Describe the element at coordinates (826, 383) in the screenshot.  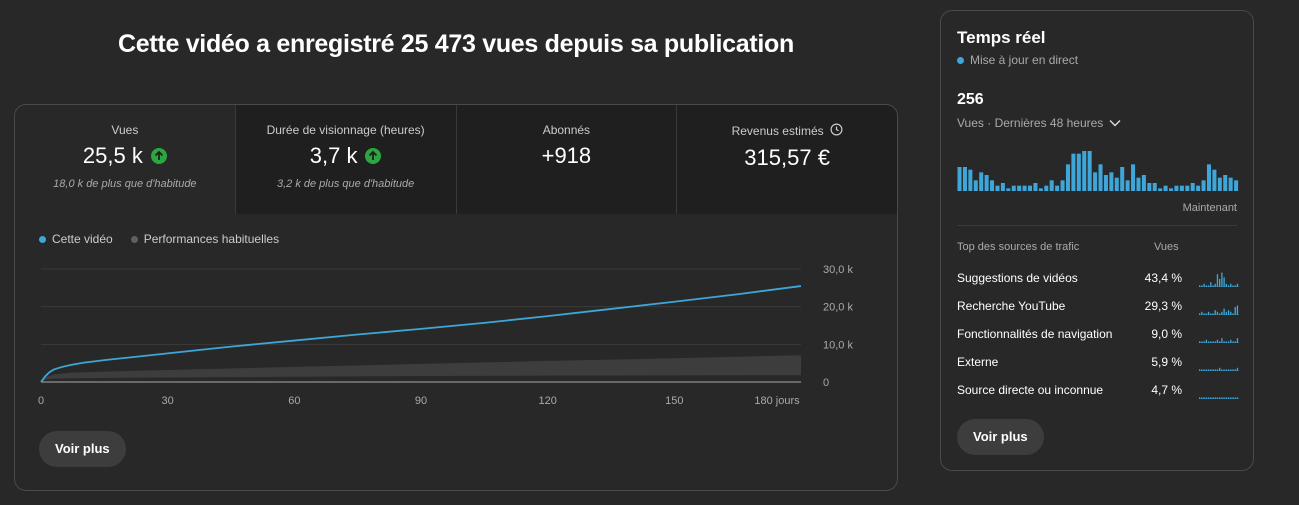
I see `y-tick-label: 0` at that location.